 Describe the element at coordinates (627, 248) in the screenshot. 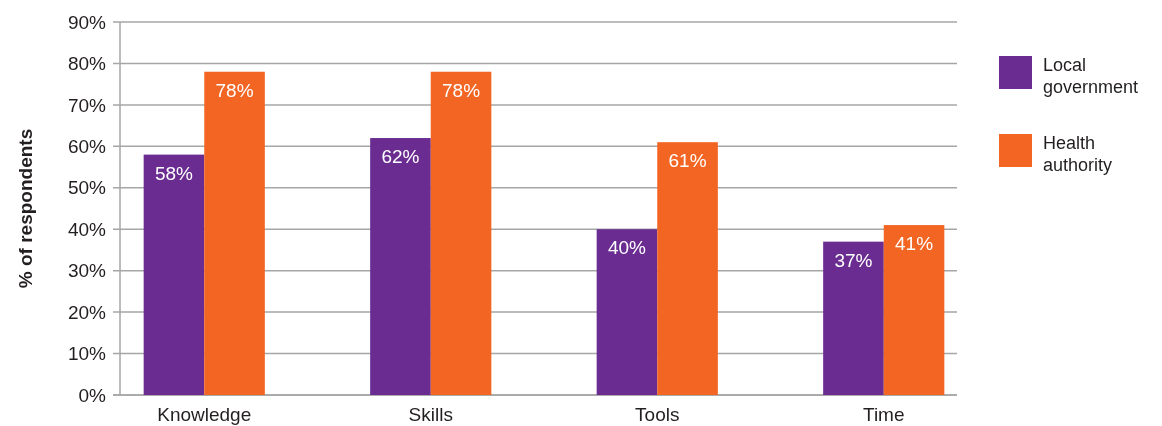

I see `data-label: 40%` at that location.